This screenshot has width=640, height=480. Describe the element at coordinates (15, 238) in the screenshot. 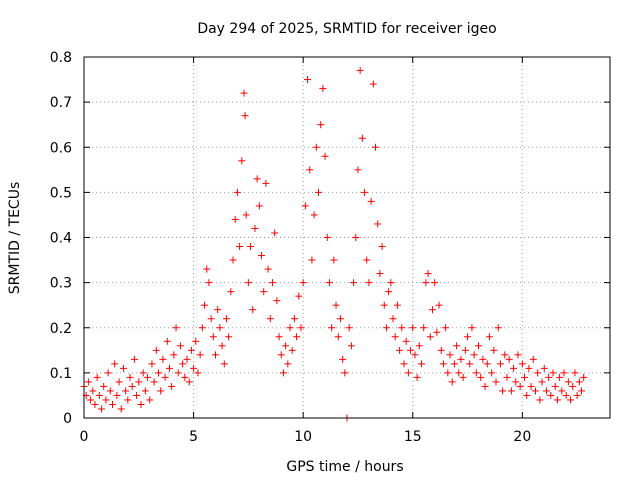

I see `y-axis-label: SRMTID / TECUs` at that location.